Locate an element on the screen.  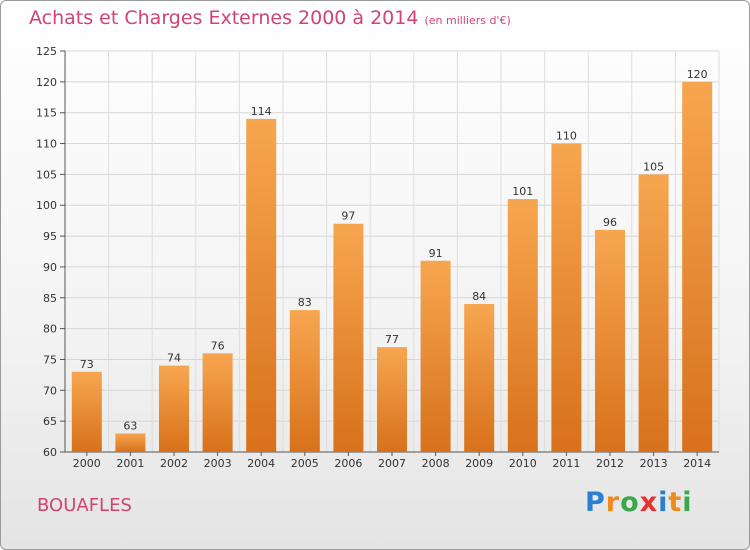
bar-2011 is located at coordinates (566, 298).